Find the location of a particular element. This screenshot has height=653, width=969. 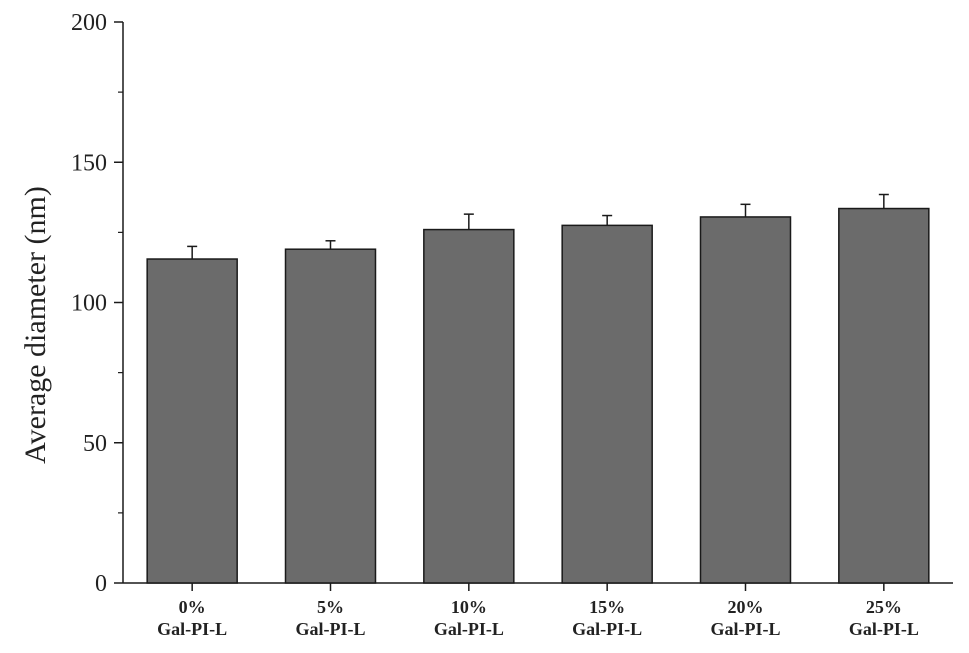

x-tick-label-line1: 20% is located at coordinates (746, 607).